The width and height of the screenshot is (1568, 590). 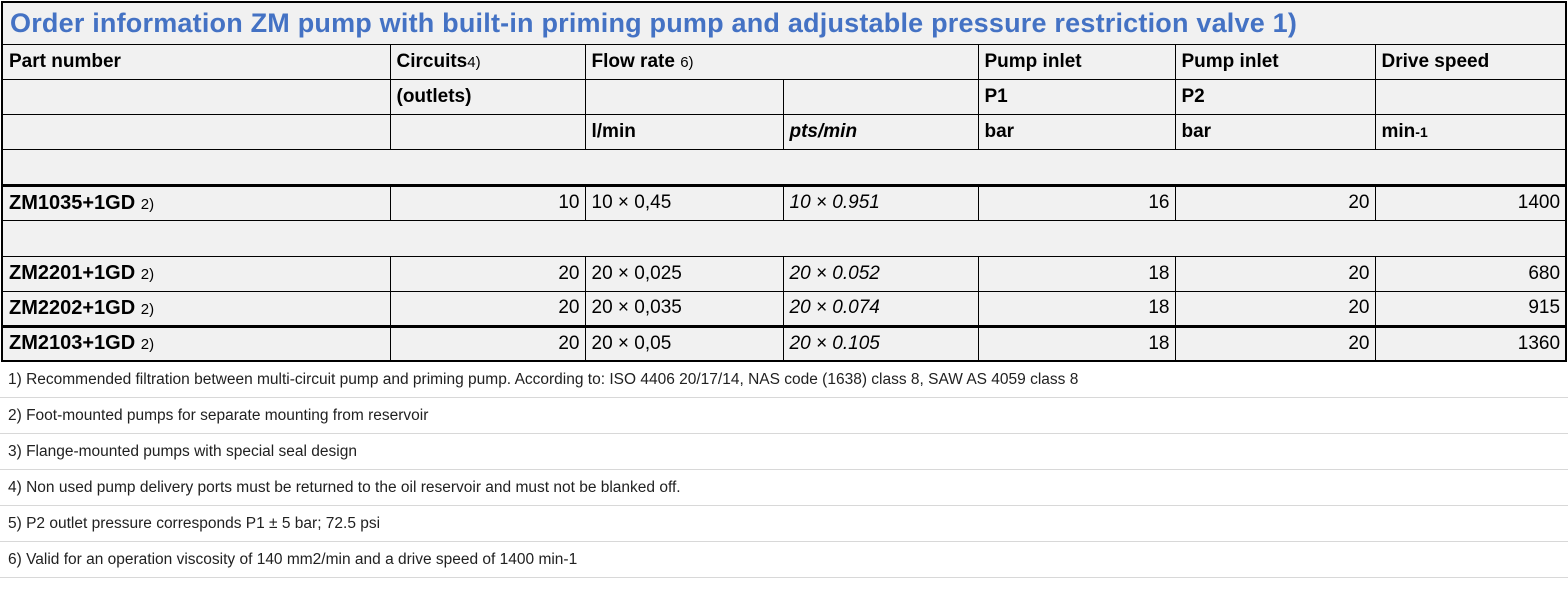 I want to click on drive-speed-cell: 915, so click(x=1470, y=309).